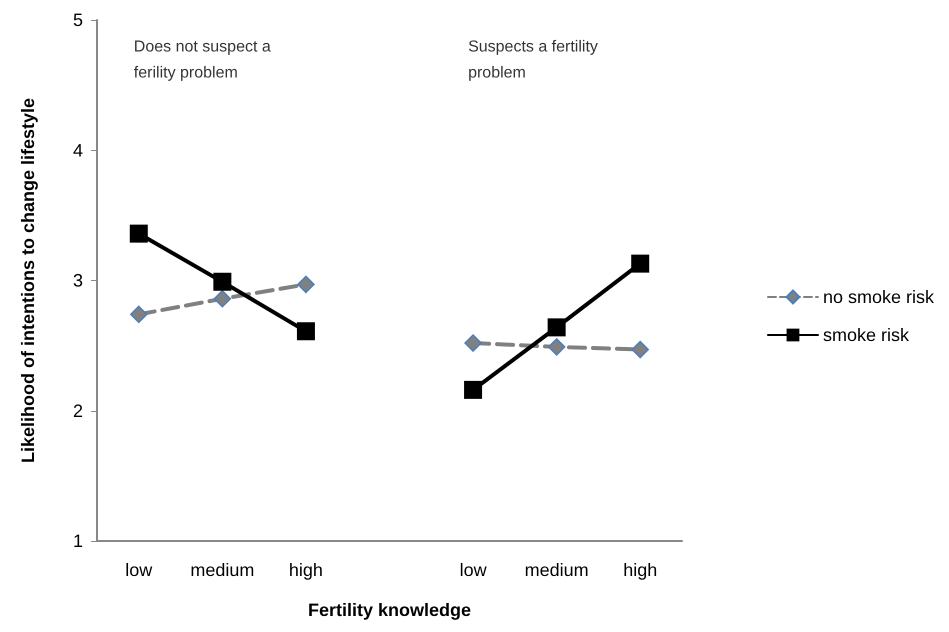  What do you see at coordinates (77, 410) in the screenshot?
I see `y-tick-label: 2` at bounding box center [77, 410].